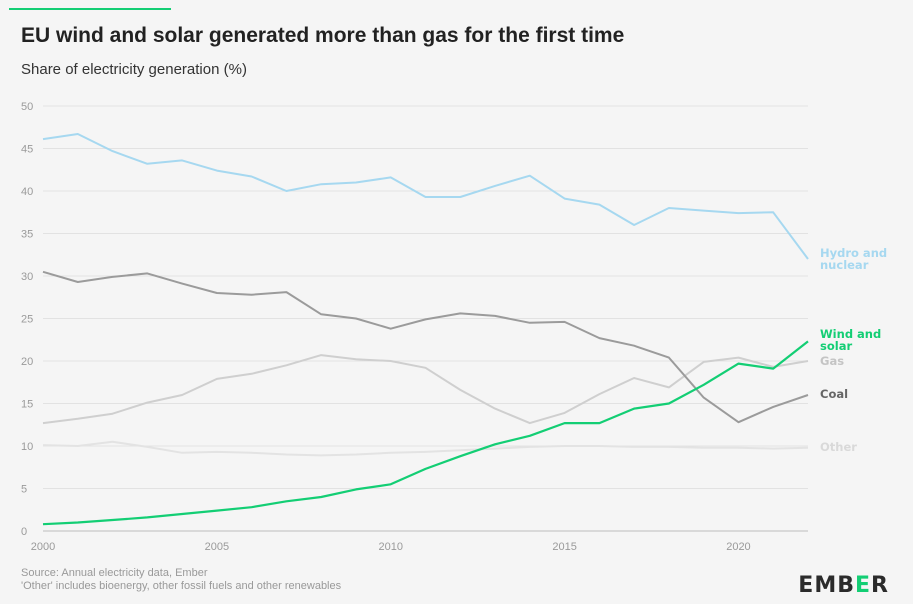 The image size is (913, 604). Describe the element at coordinates (738, 547) in the screenshot. I see `x-tick-label: 2020` at that location.